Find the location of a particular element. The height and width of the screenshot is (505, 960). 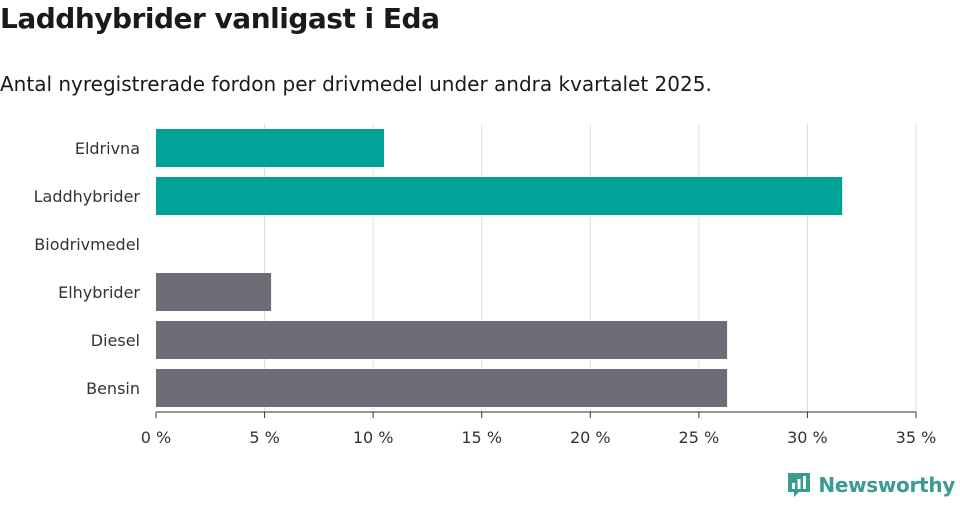

x-tick-label: 35 % is located at coordinates (916, 437).